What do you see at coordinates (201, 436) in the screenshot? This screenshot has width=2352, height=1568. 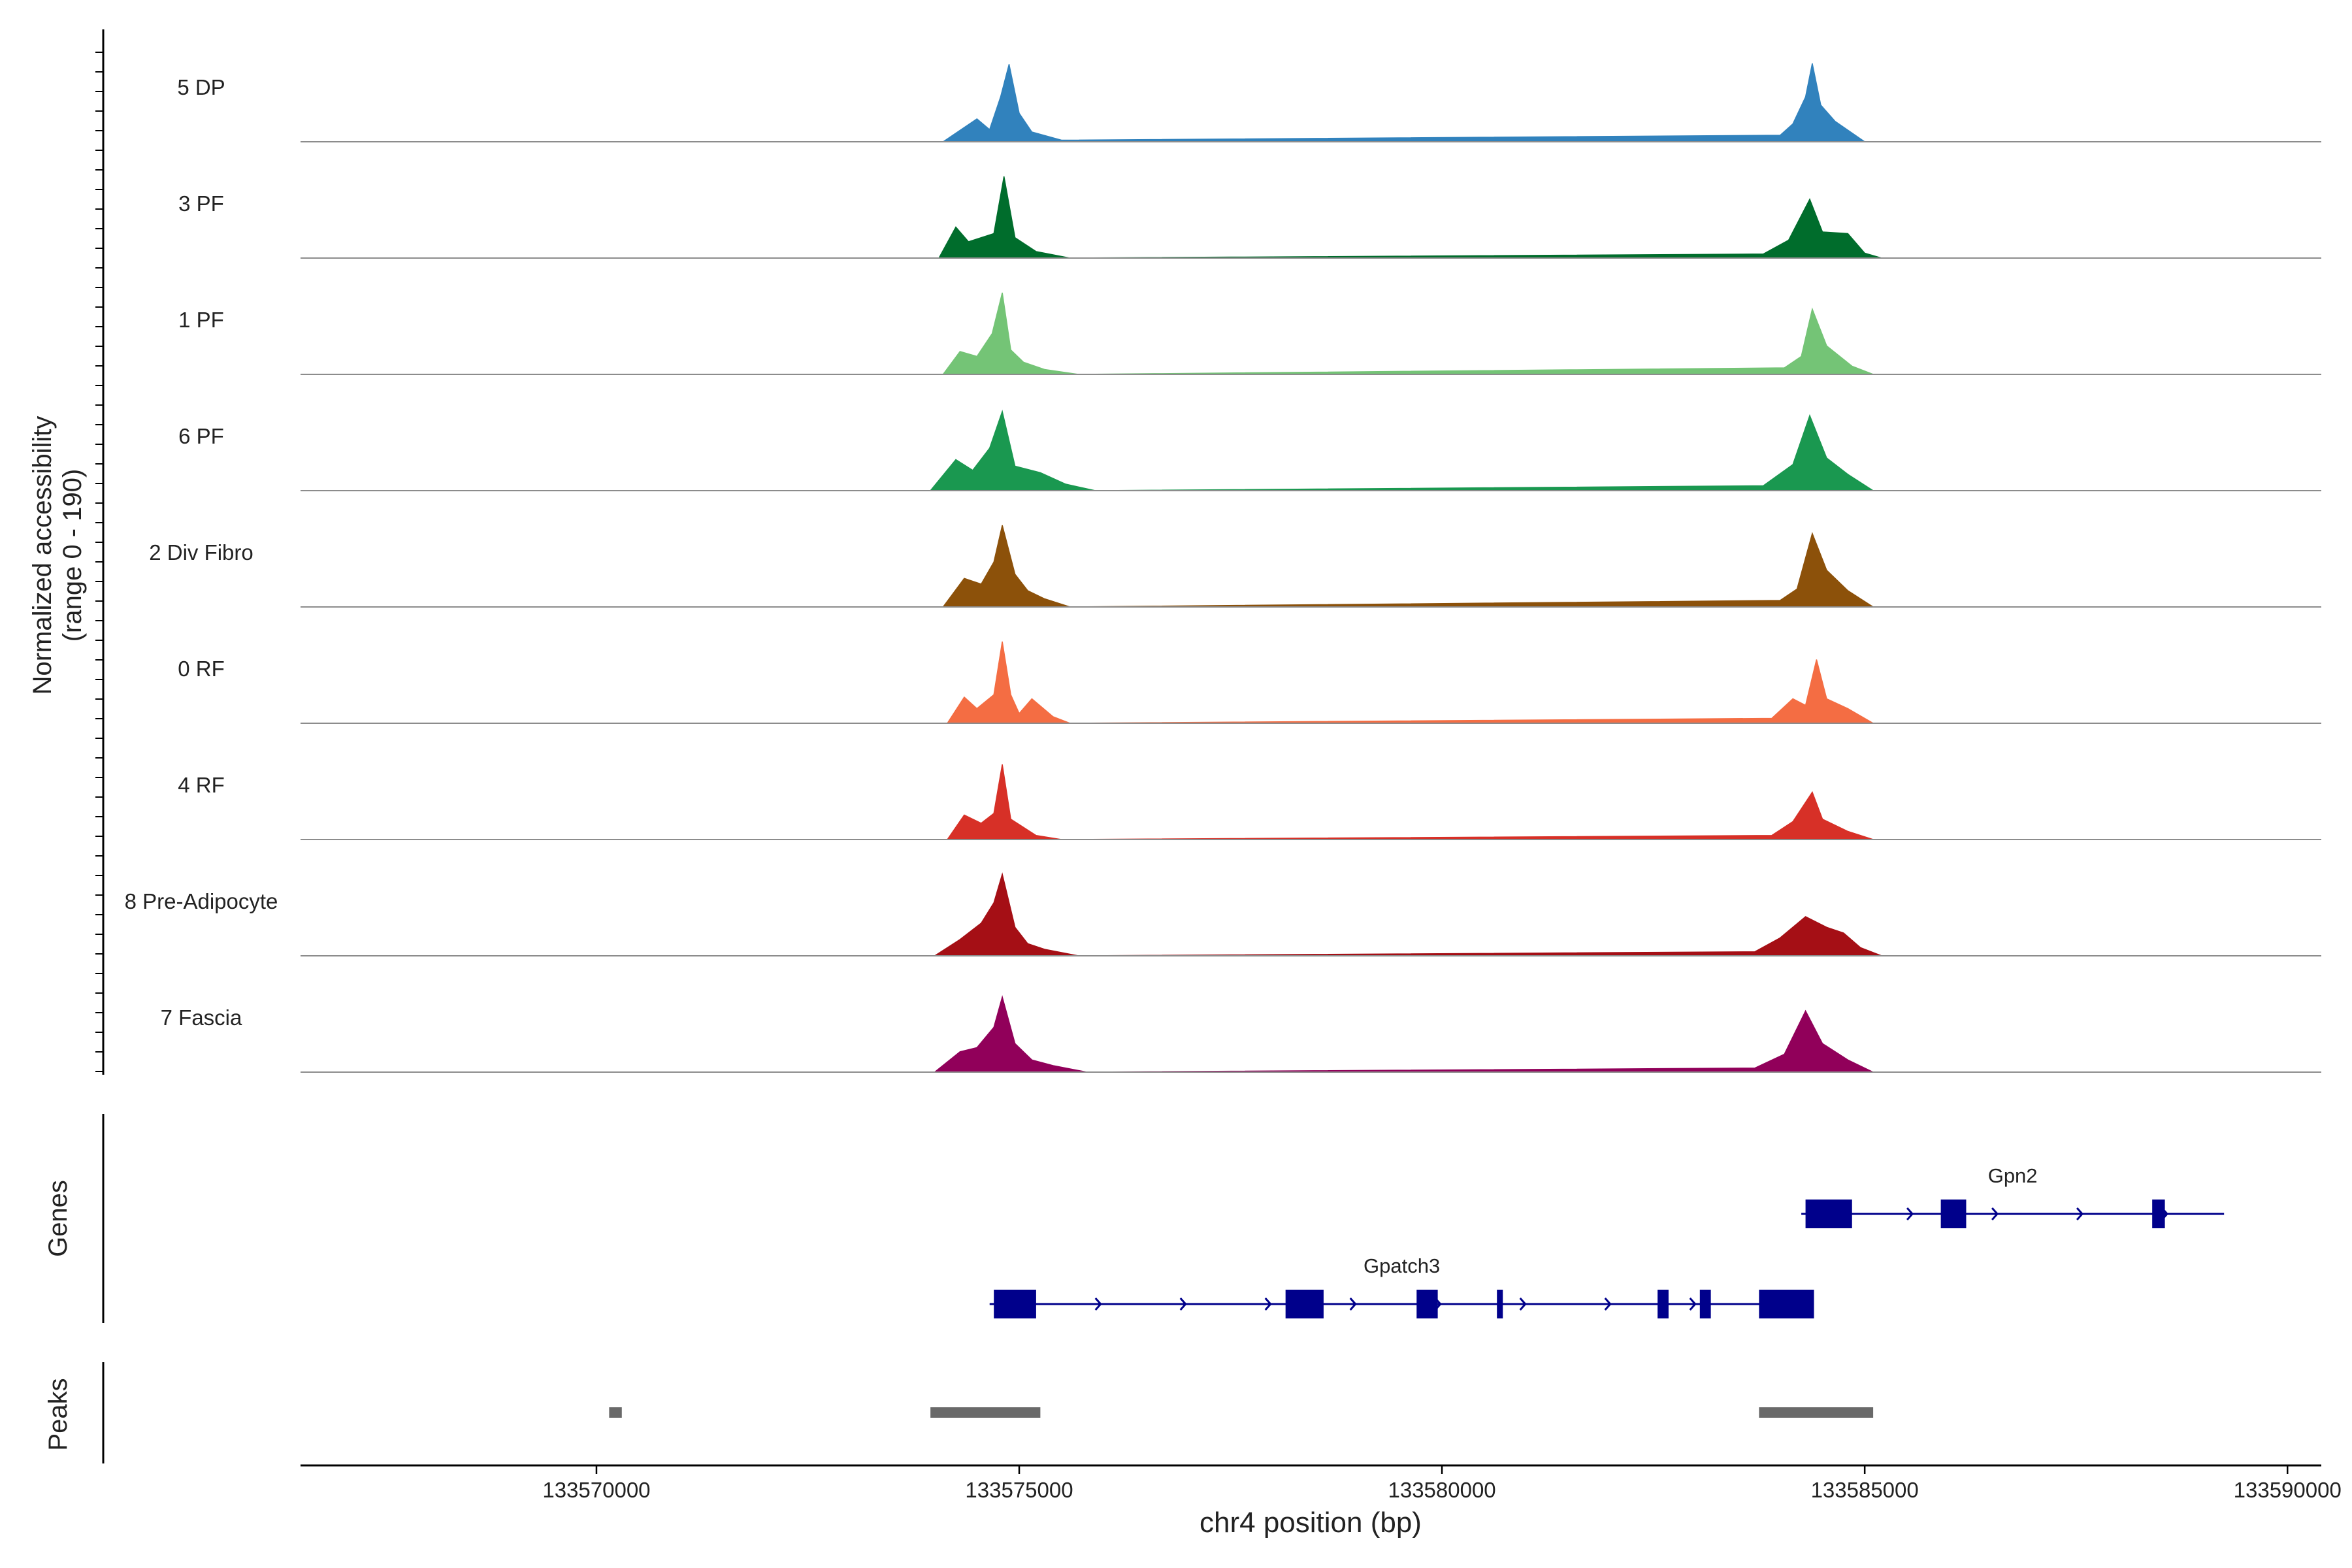 I see `track-label: 6 PF` at bounding box center [201, 436].